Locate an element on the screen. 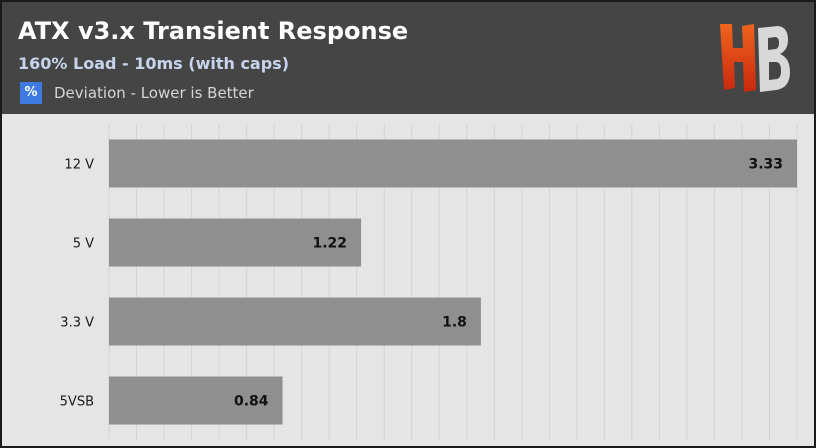  category-label: 3.3 V is located at coordinates (77, 323).